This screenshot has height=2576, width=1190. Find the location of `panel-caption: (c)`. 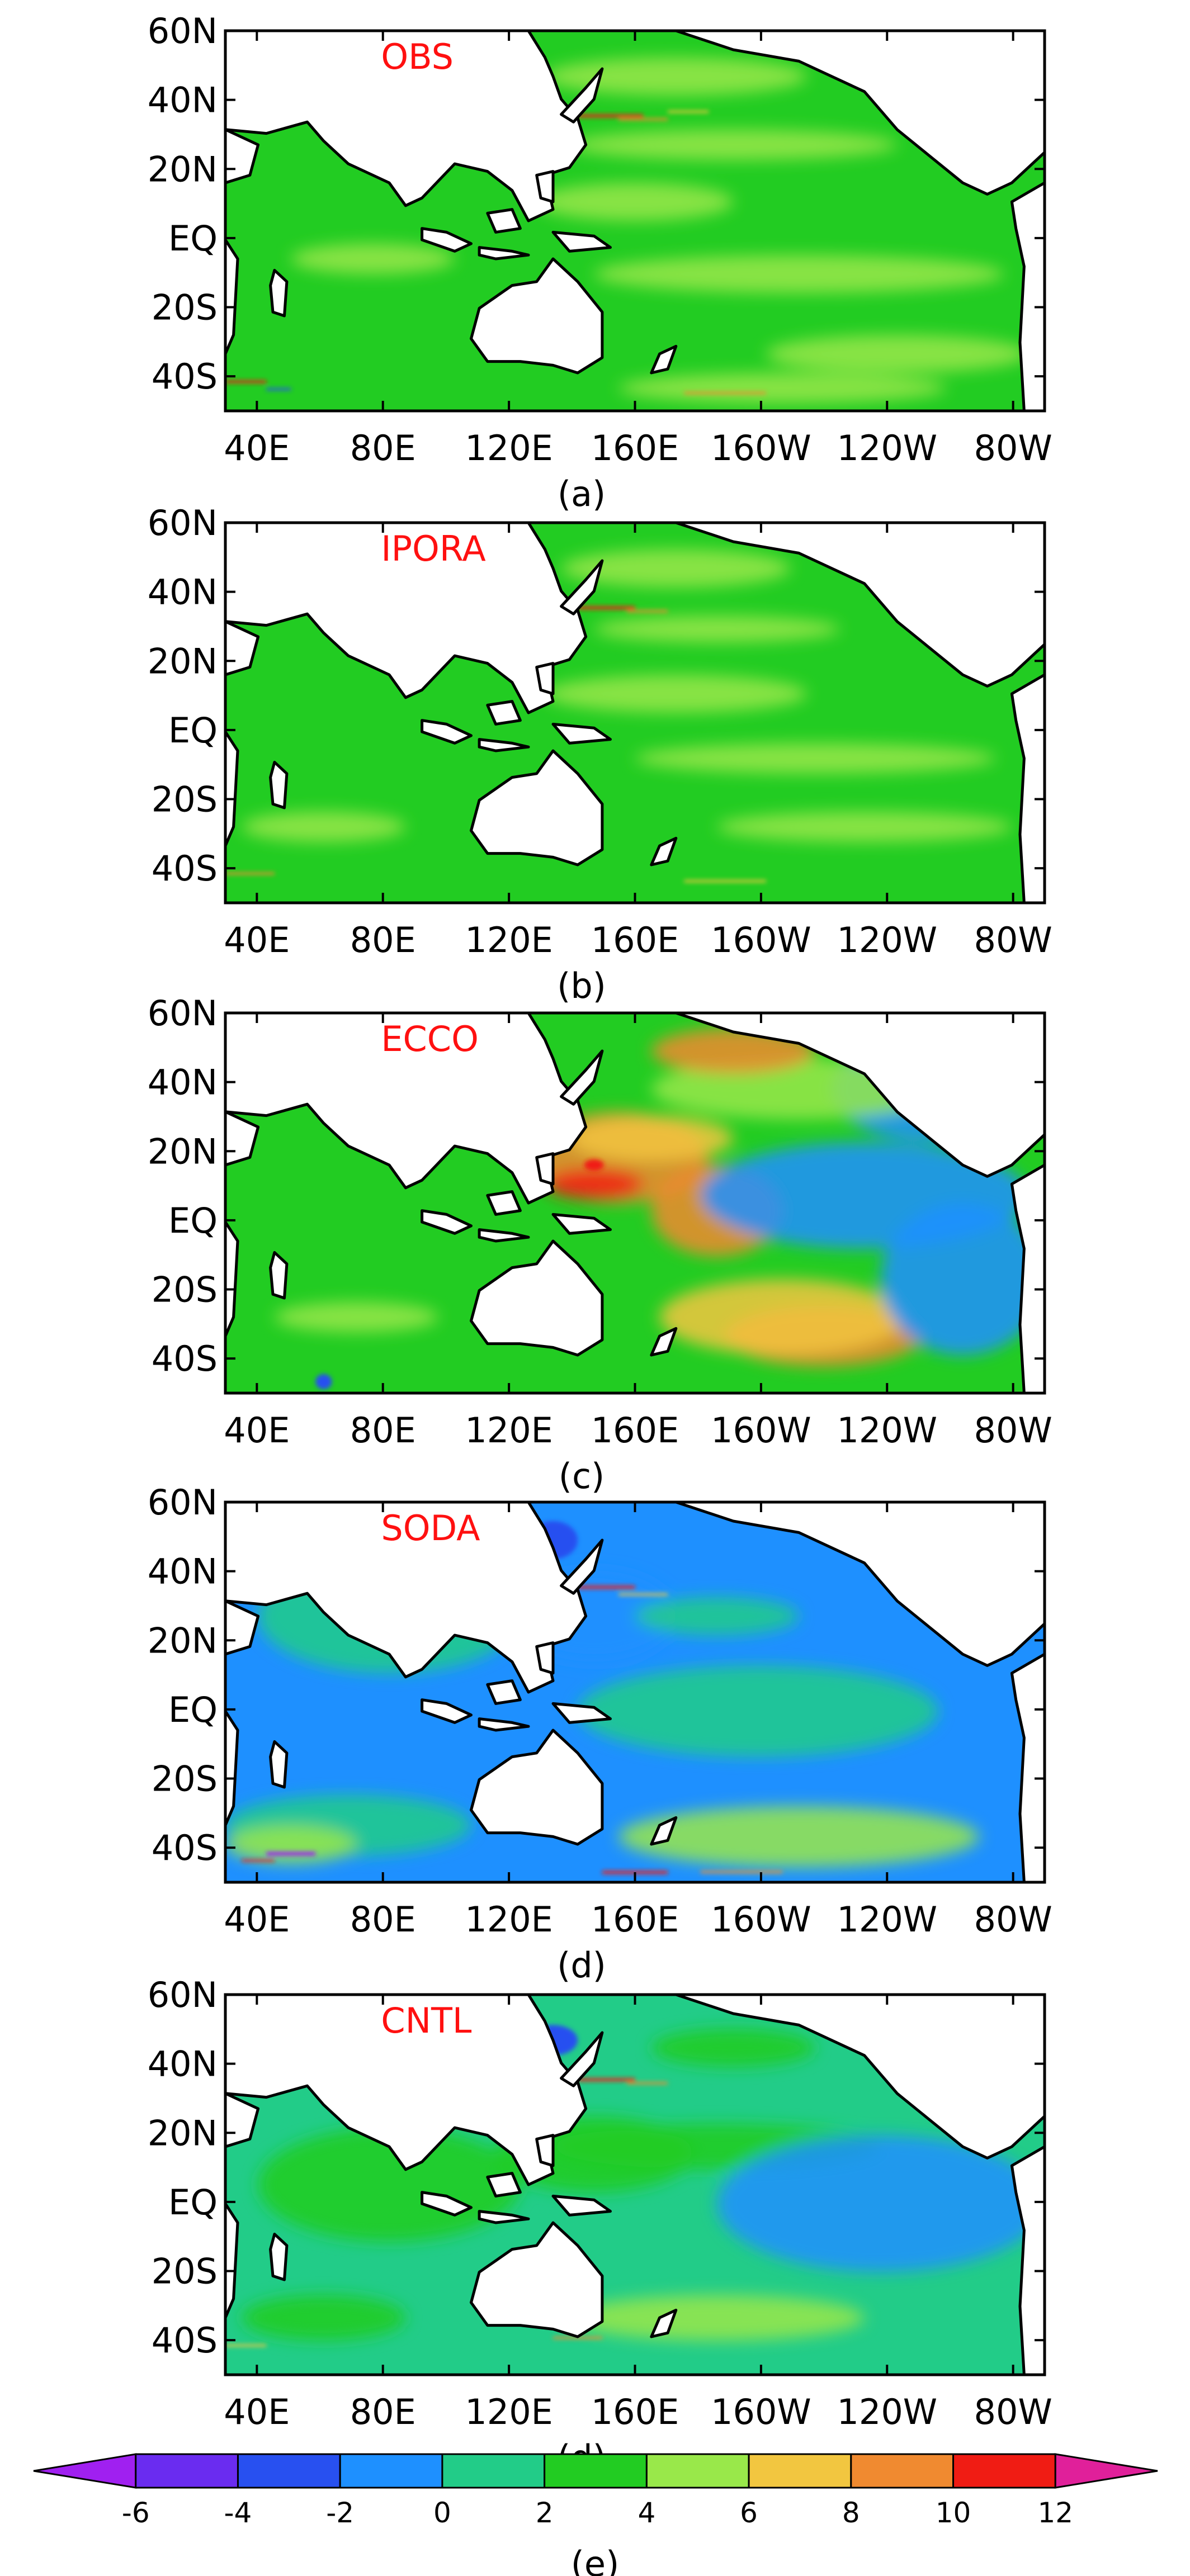

panel-caption: (c) is located at coordinates (582, 1476).